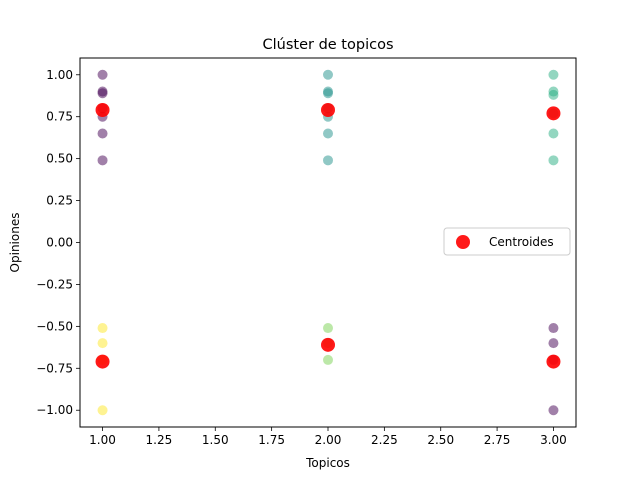  I want to click on y-tick-label: −0.25, so click(54, 284).